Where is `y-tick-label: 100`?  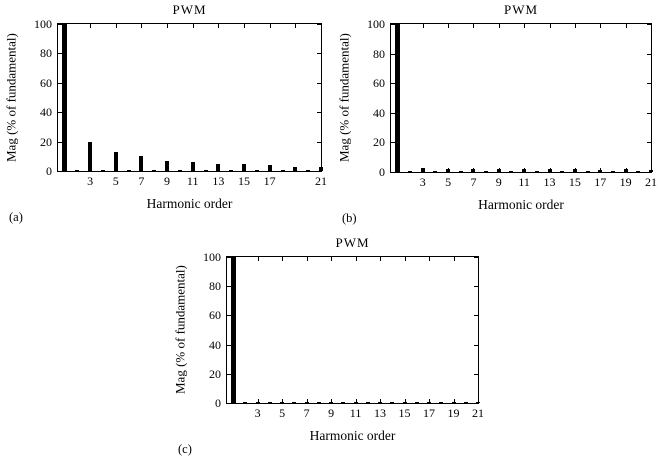
y-tick-label: 100 is located at coordinates (43, 24).